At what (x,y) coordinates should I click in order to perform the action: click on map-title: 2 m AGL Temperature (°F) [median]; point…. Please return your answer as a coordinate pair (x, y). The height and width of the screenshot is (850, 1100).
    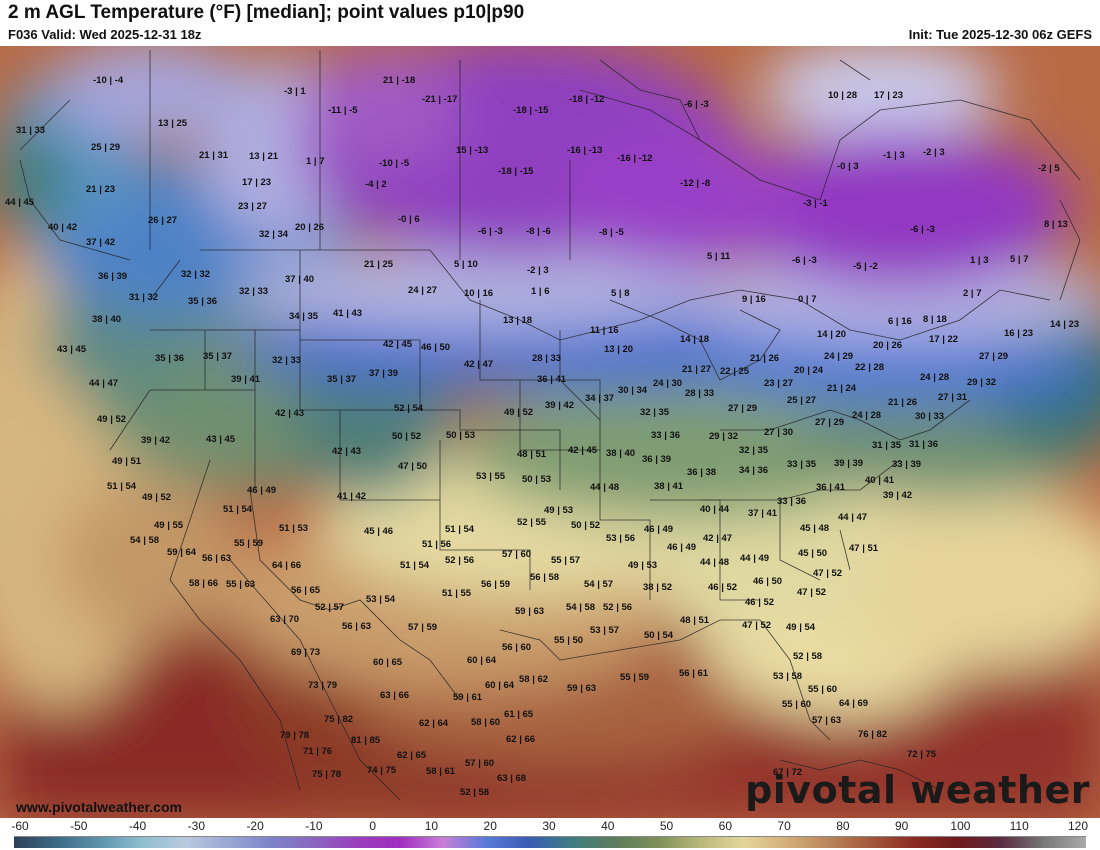
    Looking at the image, I should click on (266, 12).